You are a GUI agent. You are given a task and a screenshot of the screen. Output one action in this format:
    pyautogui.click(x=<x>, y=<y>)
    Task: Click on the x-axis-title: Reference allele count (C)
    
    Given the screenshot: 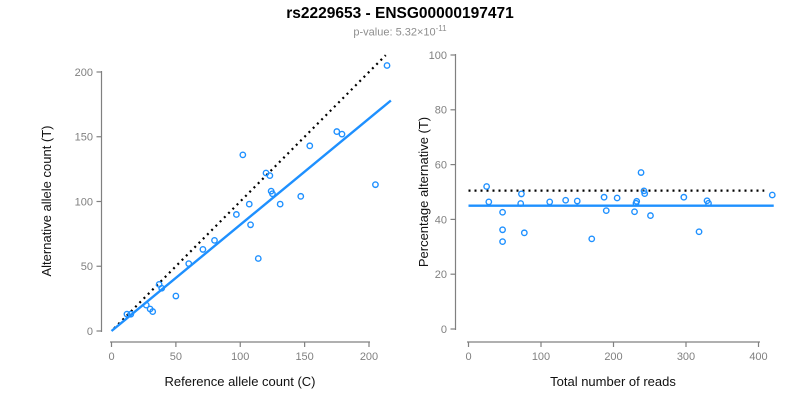 What is the action you would take?
    pyautogui.click(x=239, y=381)
    